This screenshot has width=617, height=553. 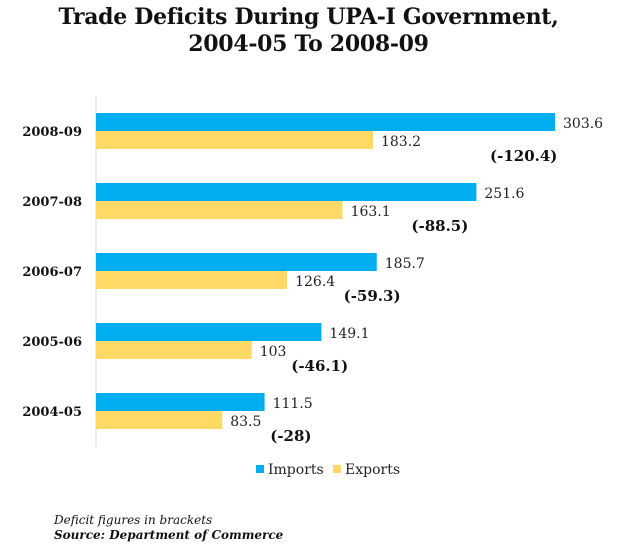 I want to click on legend-imports-swatch, so click(x=260, y=469).